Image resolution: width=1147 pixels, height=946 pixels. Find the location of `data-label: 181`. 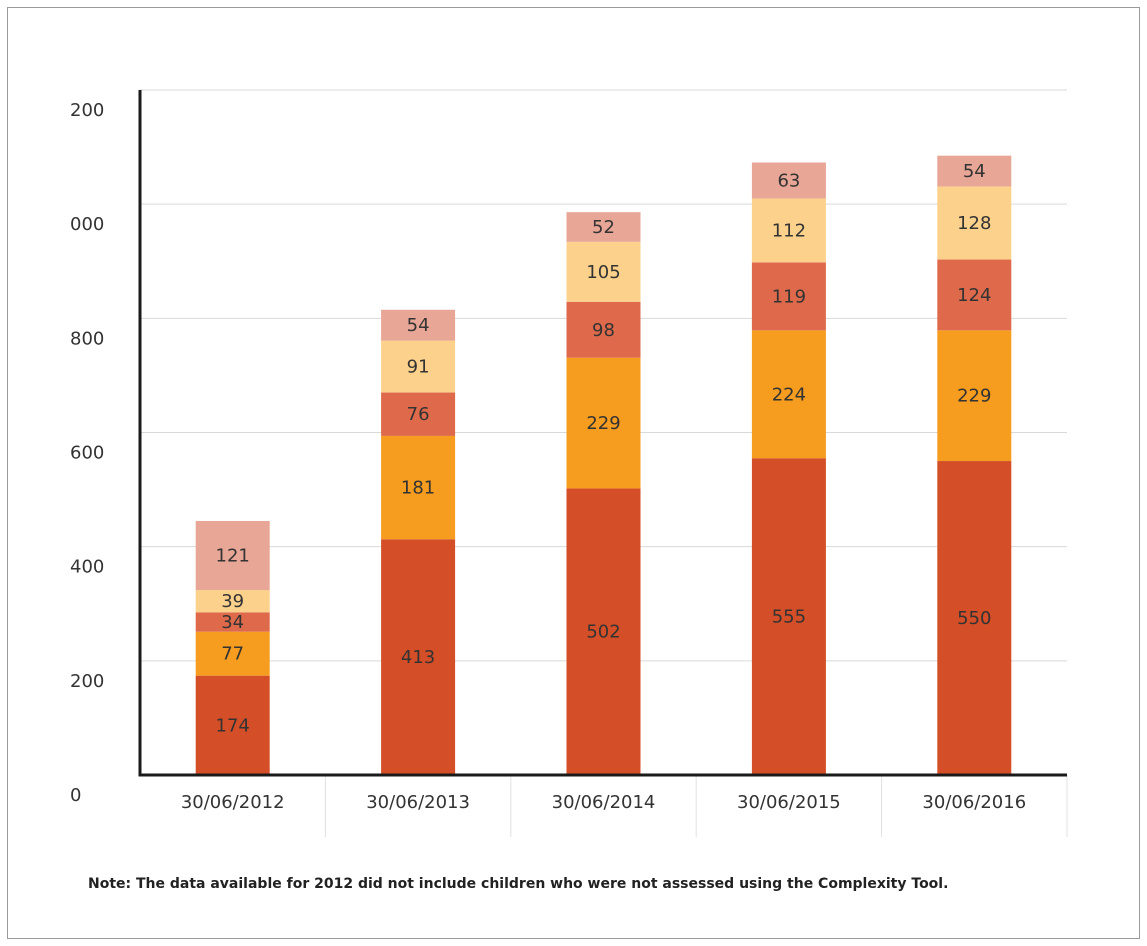

data-label: 181 is located at coordinates (418, 488).